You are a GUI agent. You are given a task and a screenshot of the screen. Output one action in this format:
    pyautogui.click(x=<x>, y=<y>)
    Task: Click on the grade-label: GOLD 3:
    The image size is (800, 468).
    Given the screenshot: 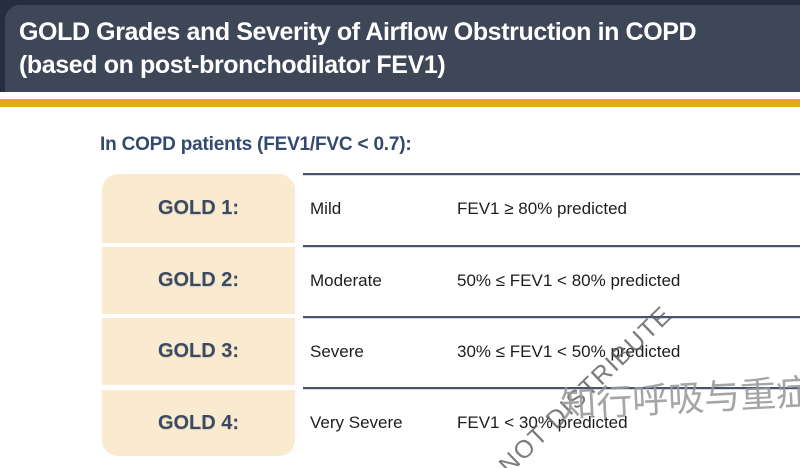 What is the action you would take?
    pyautogui.click(x=198, y=351)
    